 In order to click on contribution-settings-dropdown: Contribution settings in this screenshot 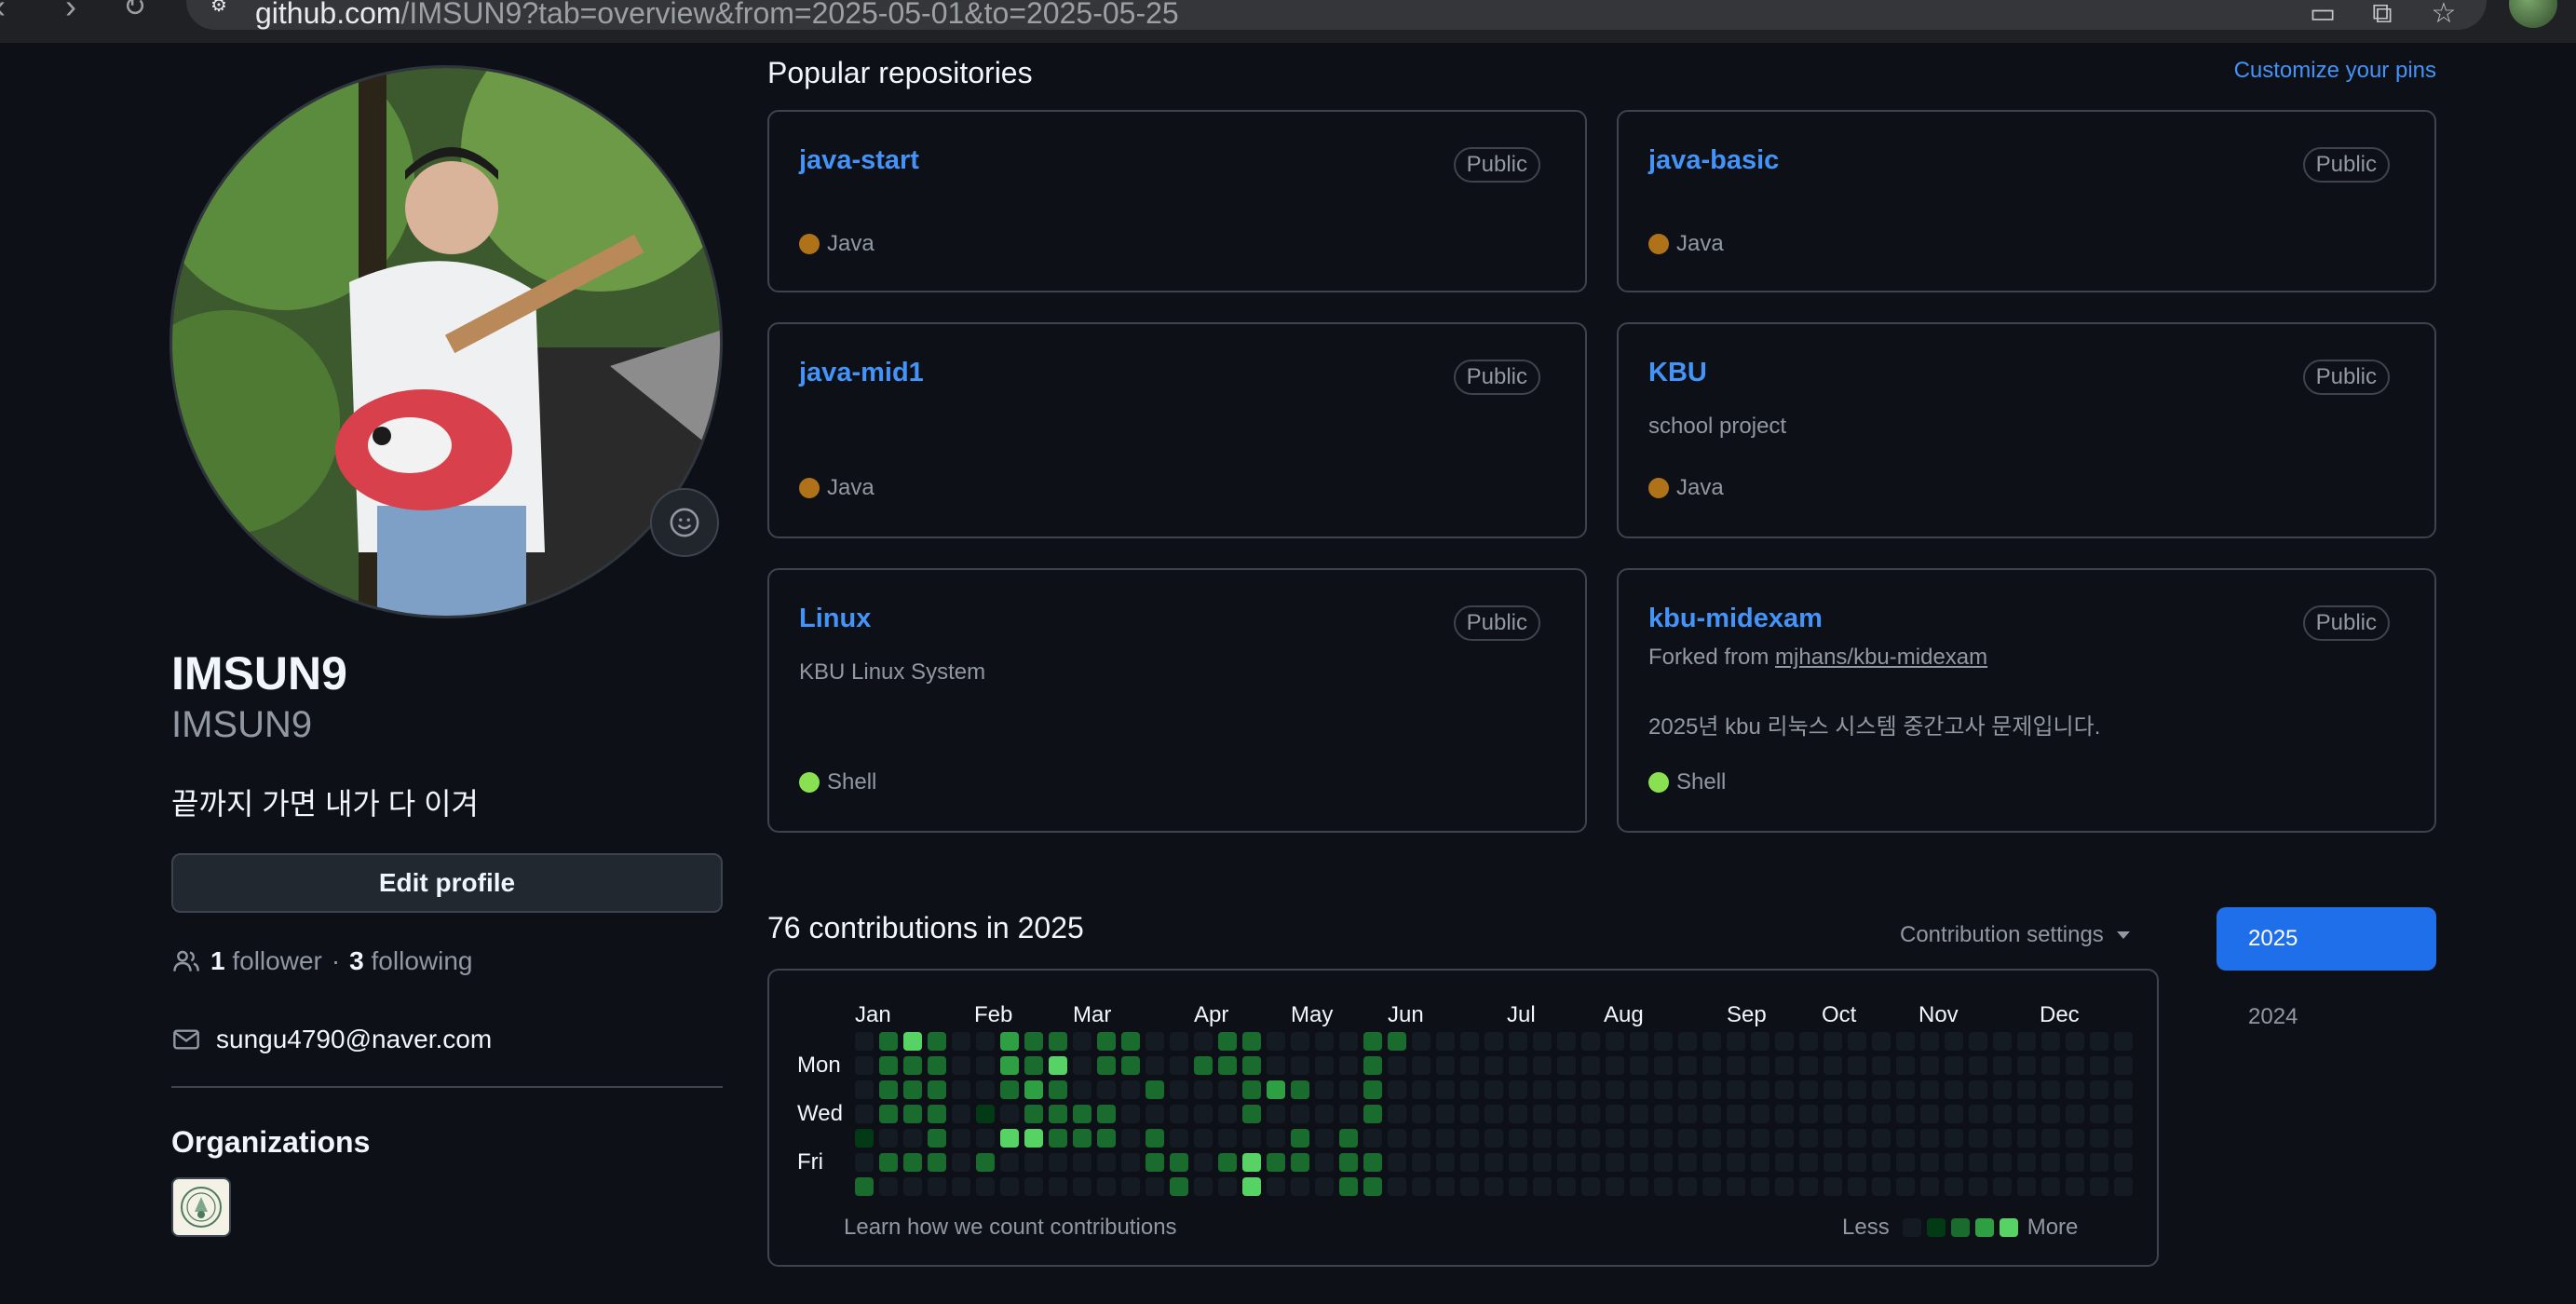, I will do `click(2015, 935)`.